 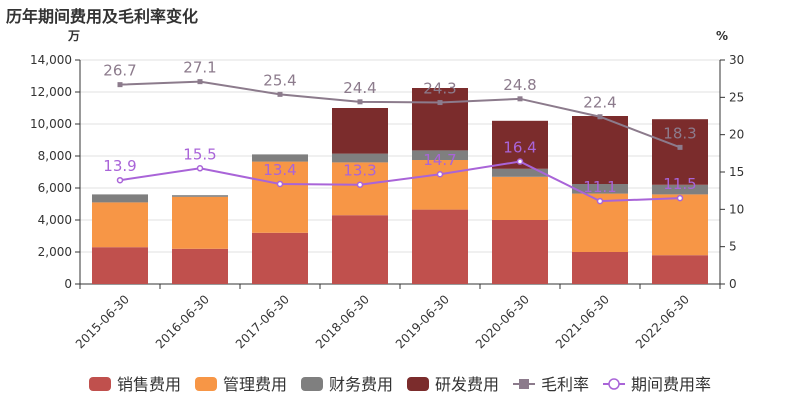 I want to click on data-label: 24.4, so click(x=359, y=88).